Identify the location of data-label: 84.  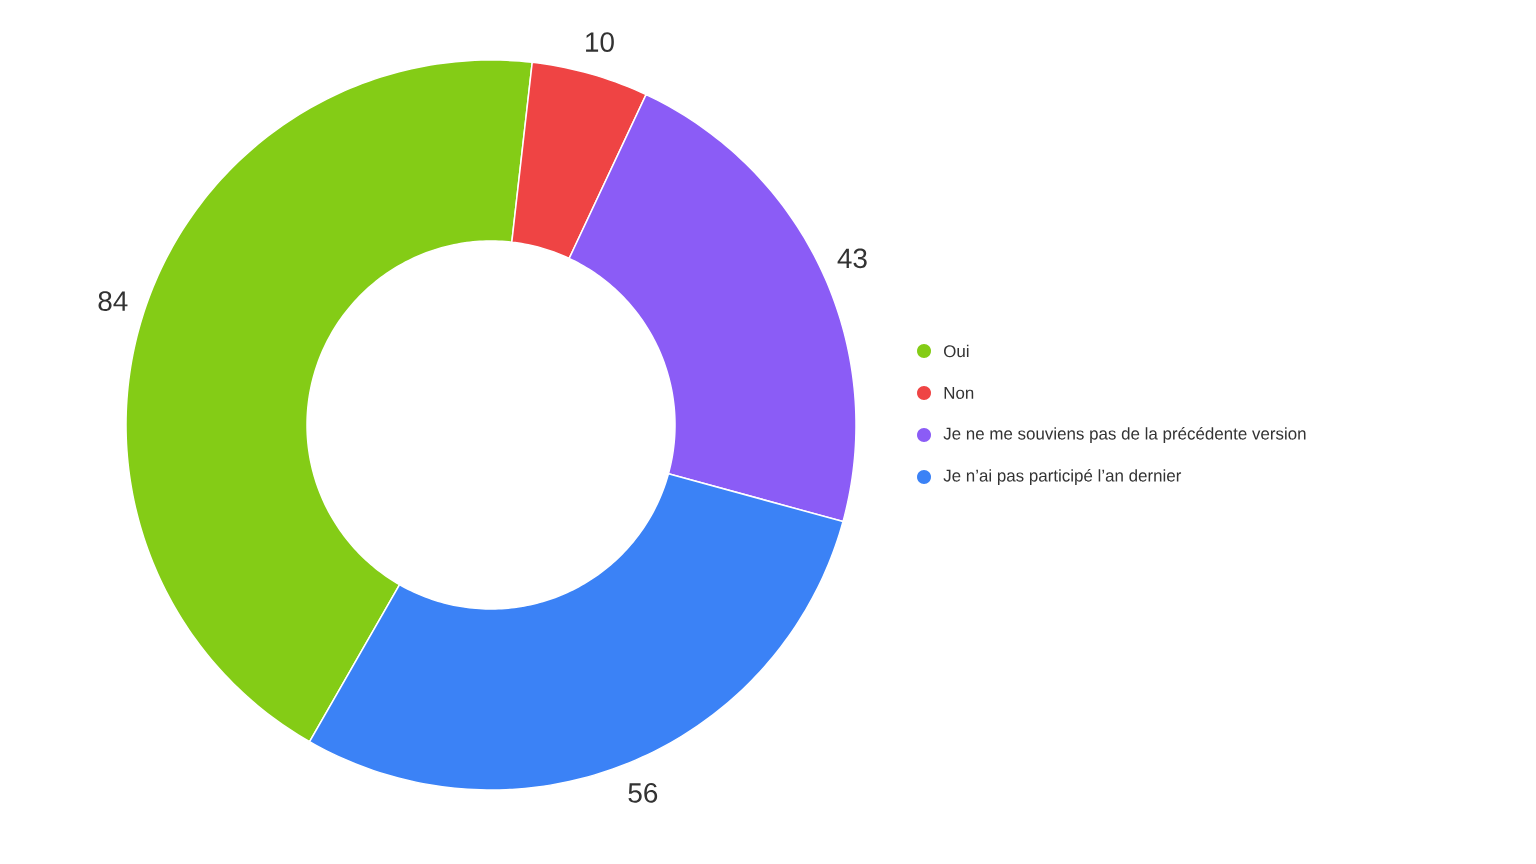
(113, 301).